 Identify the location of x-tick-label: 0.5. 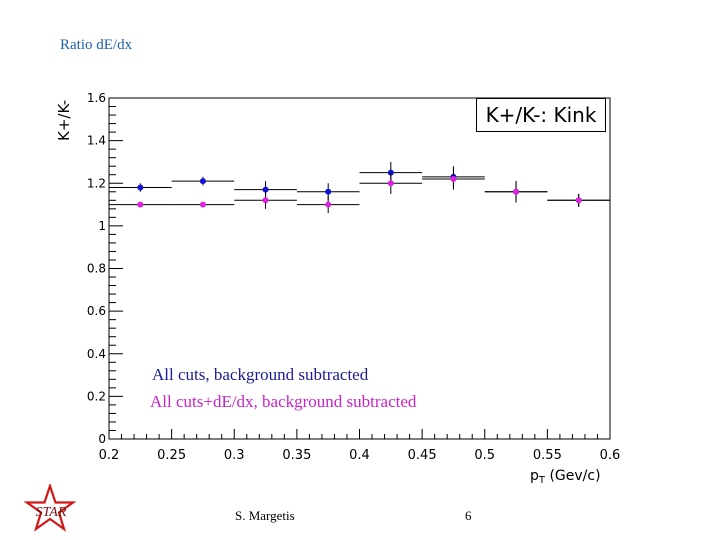
(484, 455).